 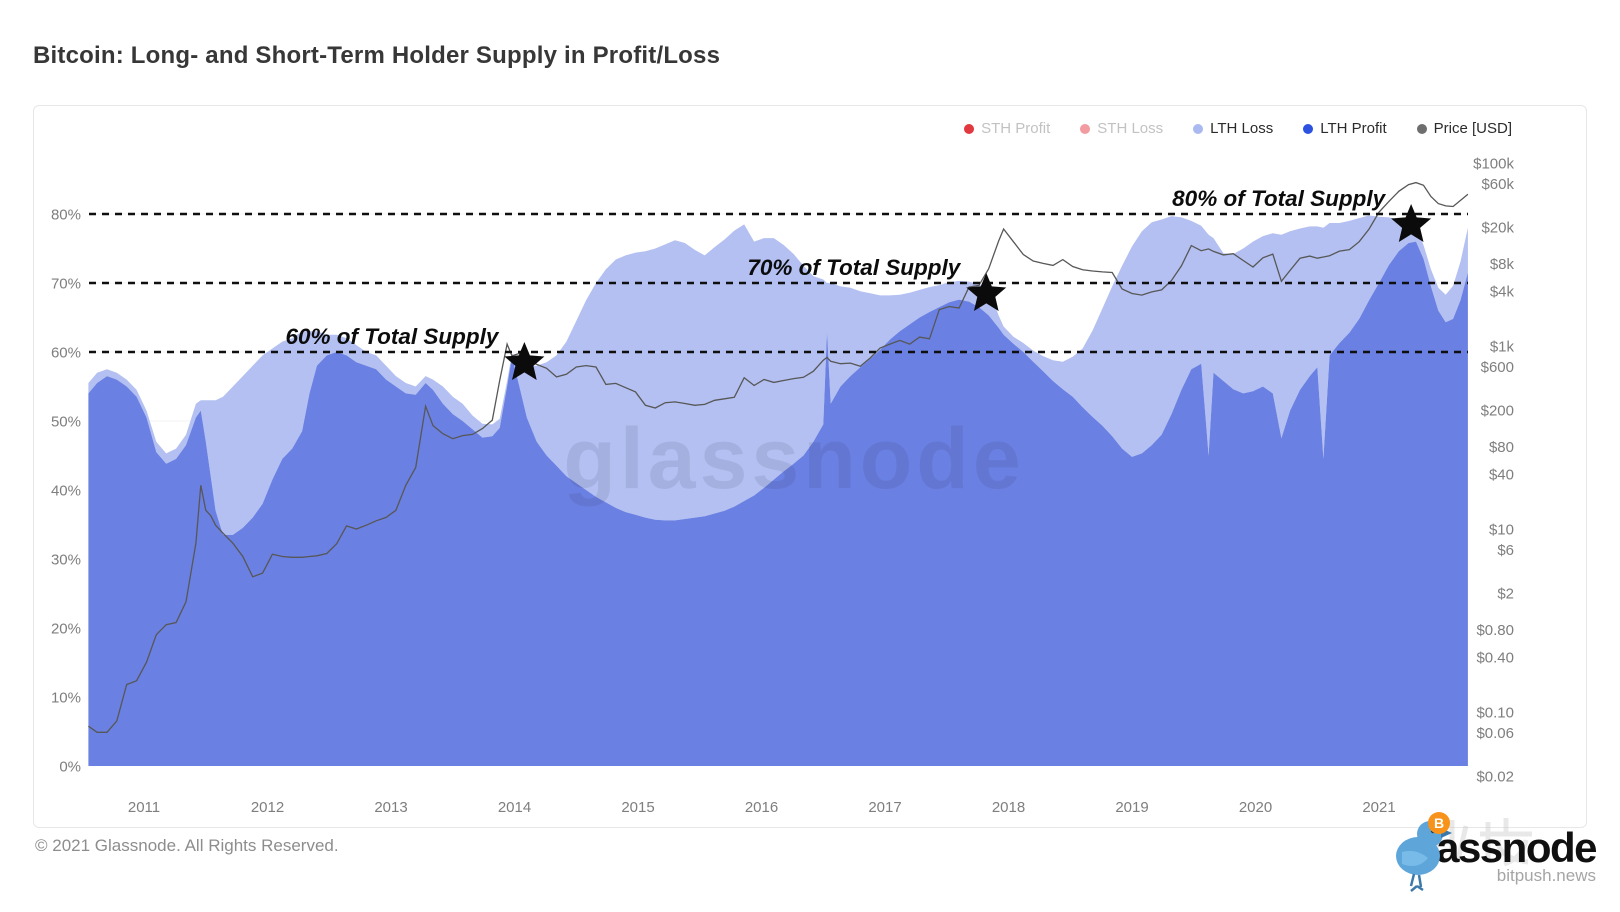 I want to click on right-axis-tick: $0.10, so click(x=1495, y=713).